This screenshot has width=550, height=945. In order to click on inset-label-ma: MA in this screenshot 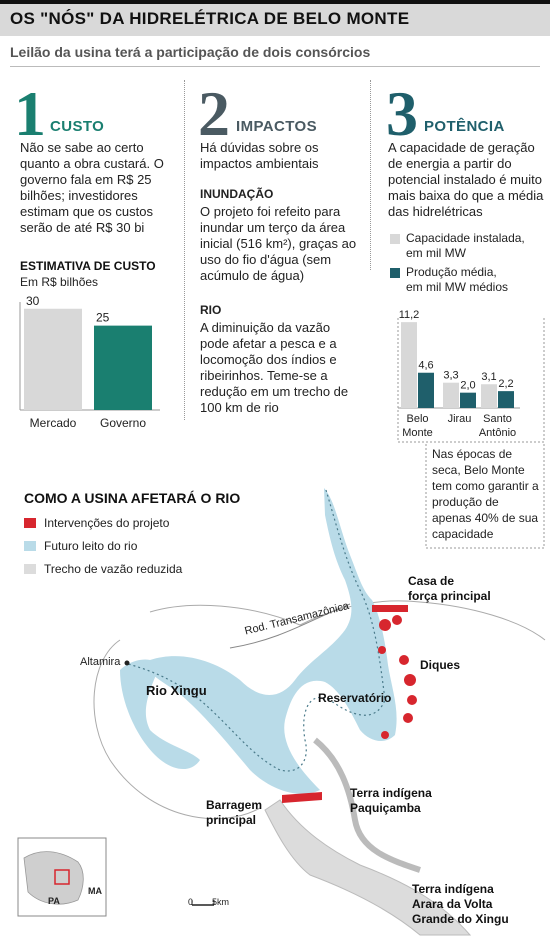, I will do `click(95, 891)`.